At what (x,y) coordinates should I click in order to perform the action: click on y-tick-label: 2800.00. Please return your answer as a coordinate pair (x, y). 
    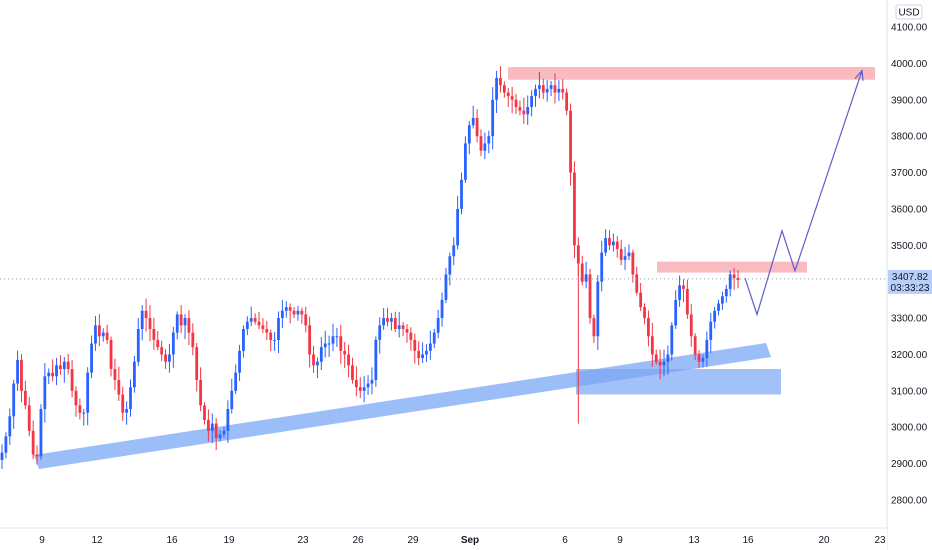
    Looking at the image, I should click on (909, 501).